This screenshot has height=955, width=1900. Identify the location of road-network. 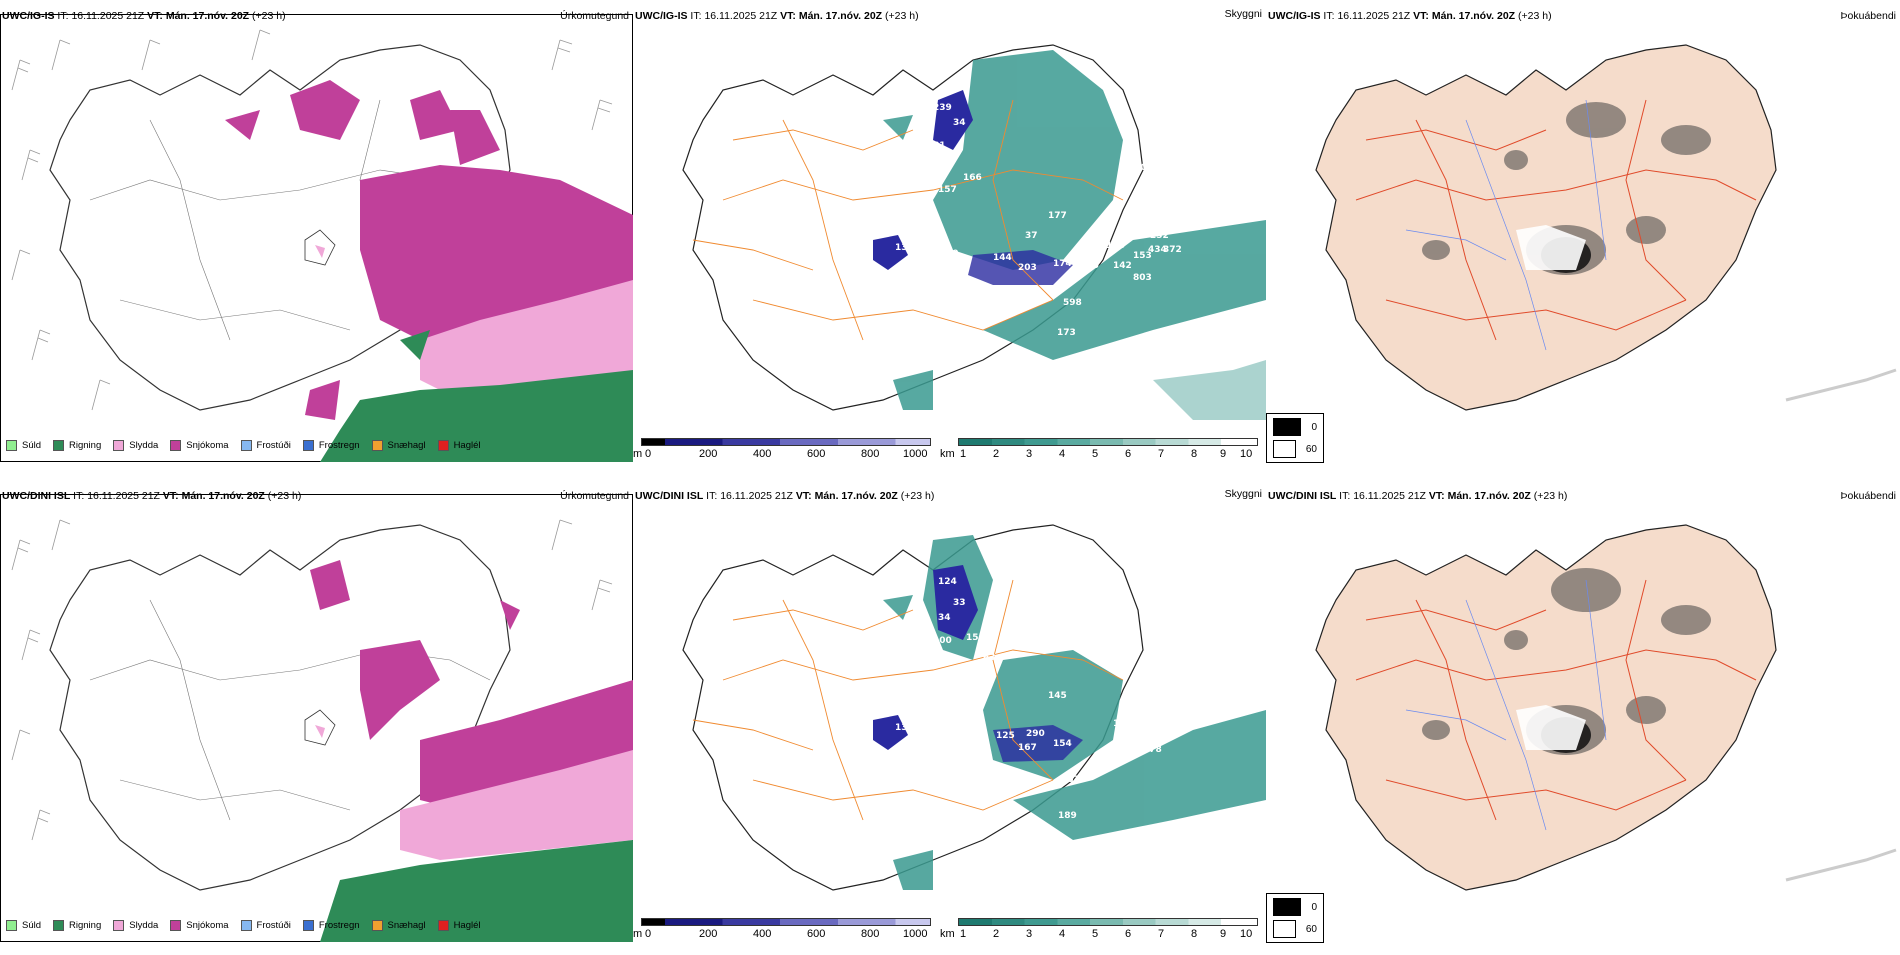
(908, 220).